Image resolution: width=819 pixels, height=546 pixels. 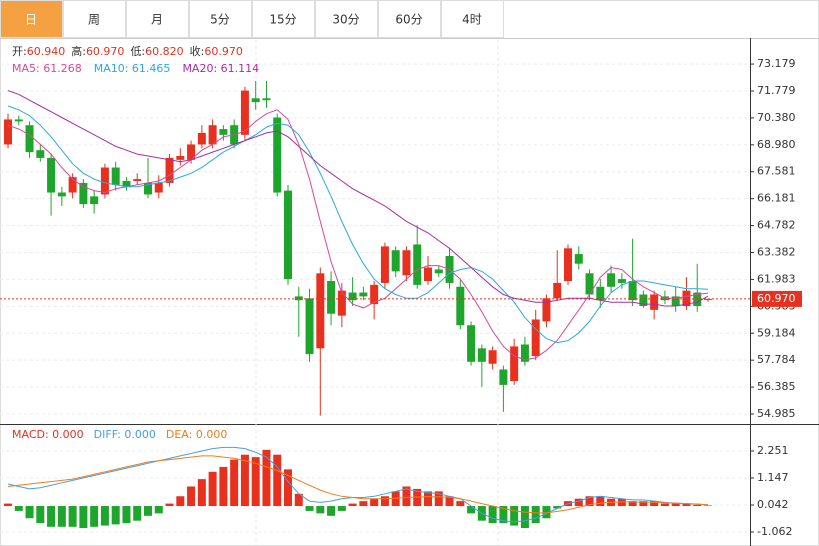 I want to click on info-label: 高:, so click(x=78, y=51).